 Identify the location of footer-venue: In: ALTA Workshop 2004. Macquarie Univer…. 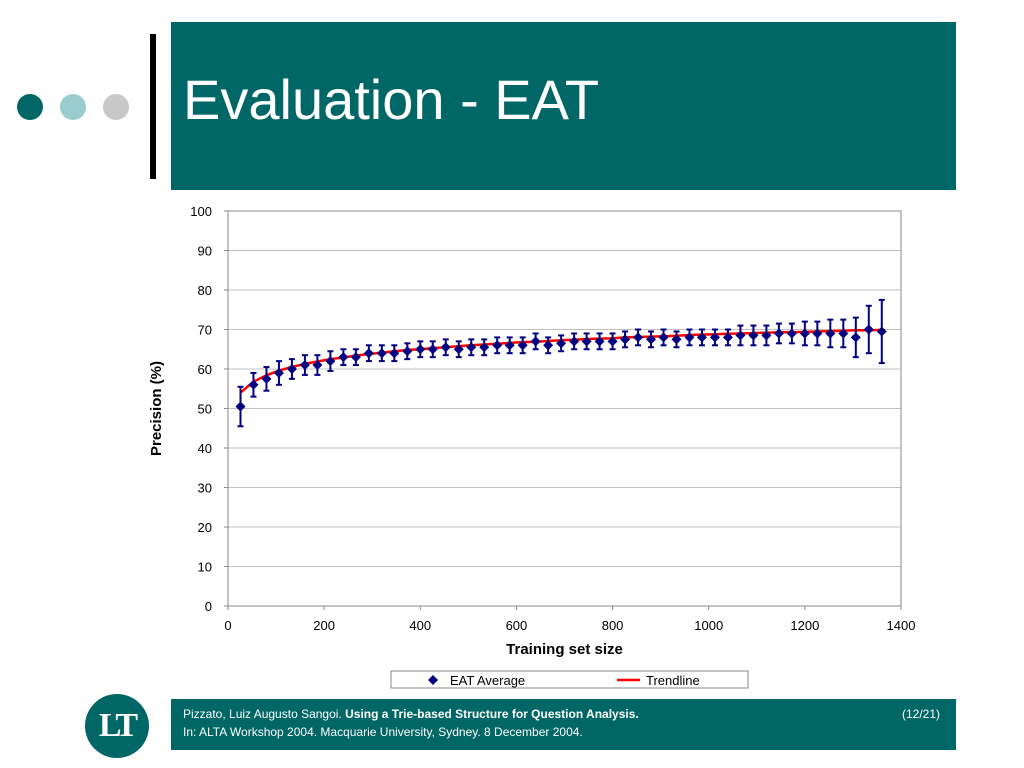
(383, 732).